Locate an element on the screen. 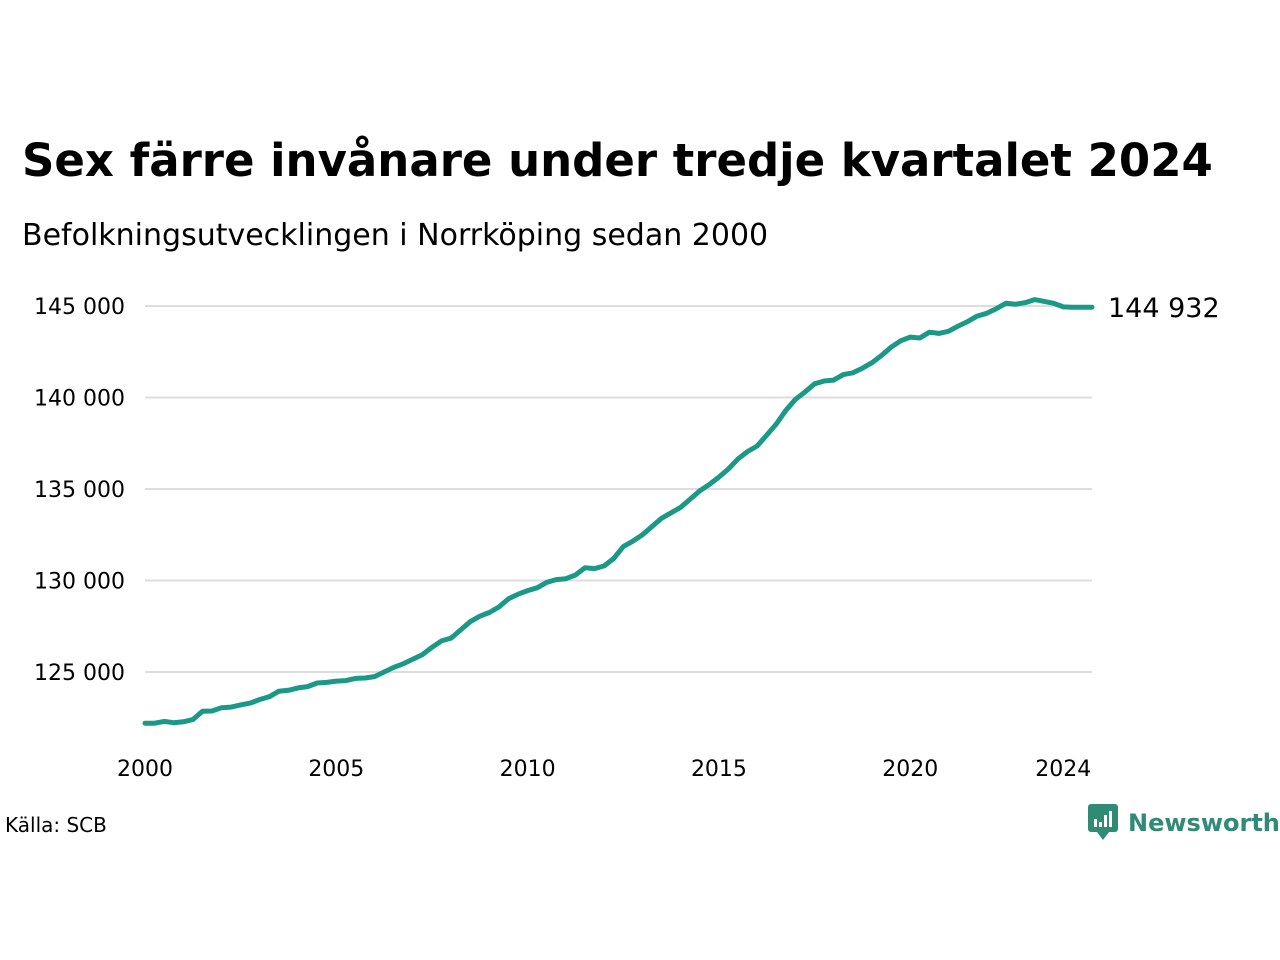 The width and height of the screenshot is (1280, 960). x-tick-label: 2005 is located at coordinates (336, 769).